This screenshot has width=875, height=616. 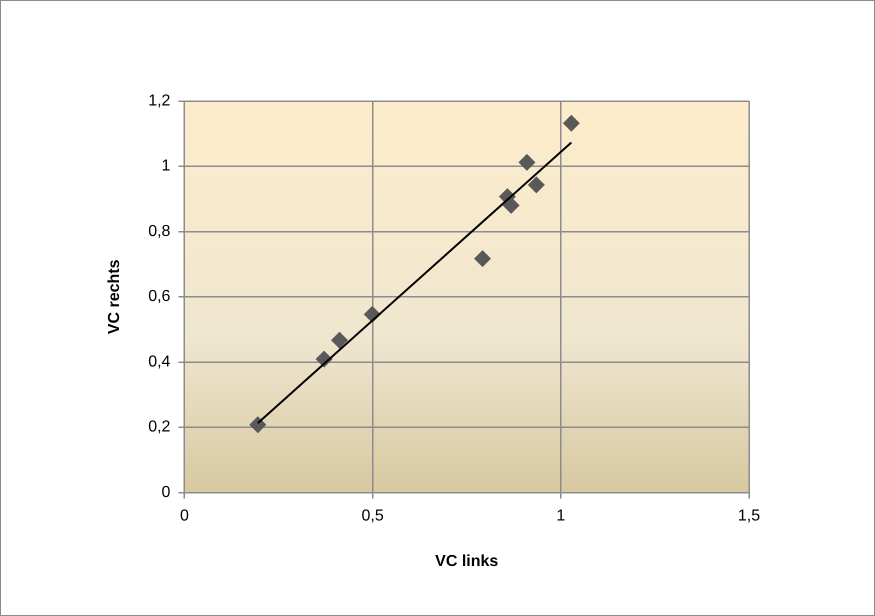 I want to click on y-tick-label: 0,4, so click(x=159, y=361).